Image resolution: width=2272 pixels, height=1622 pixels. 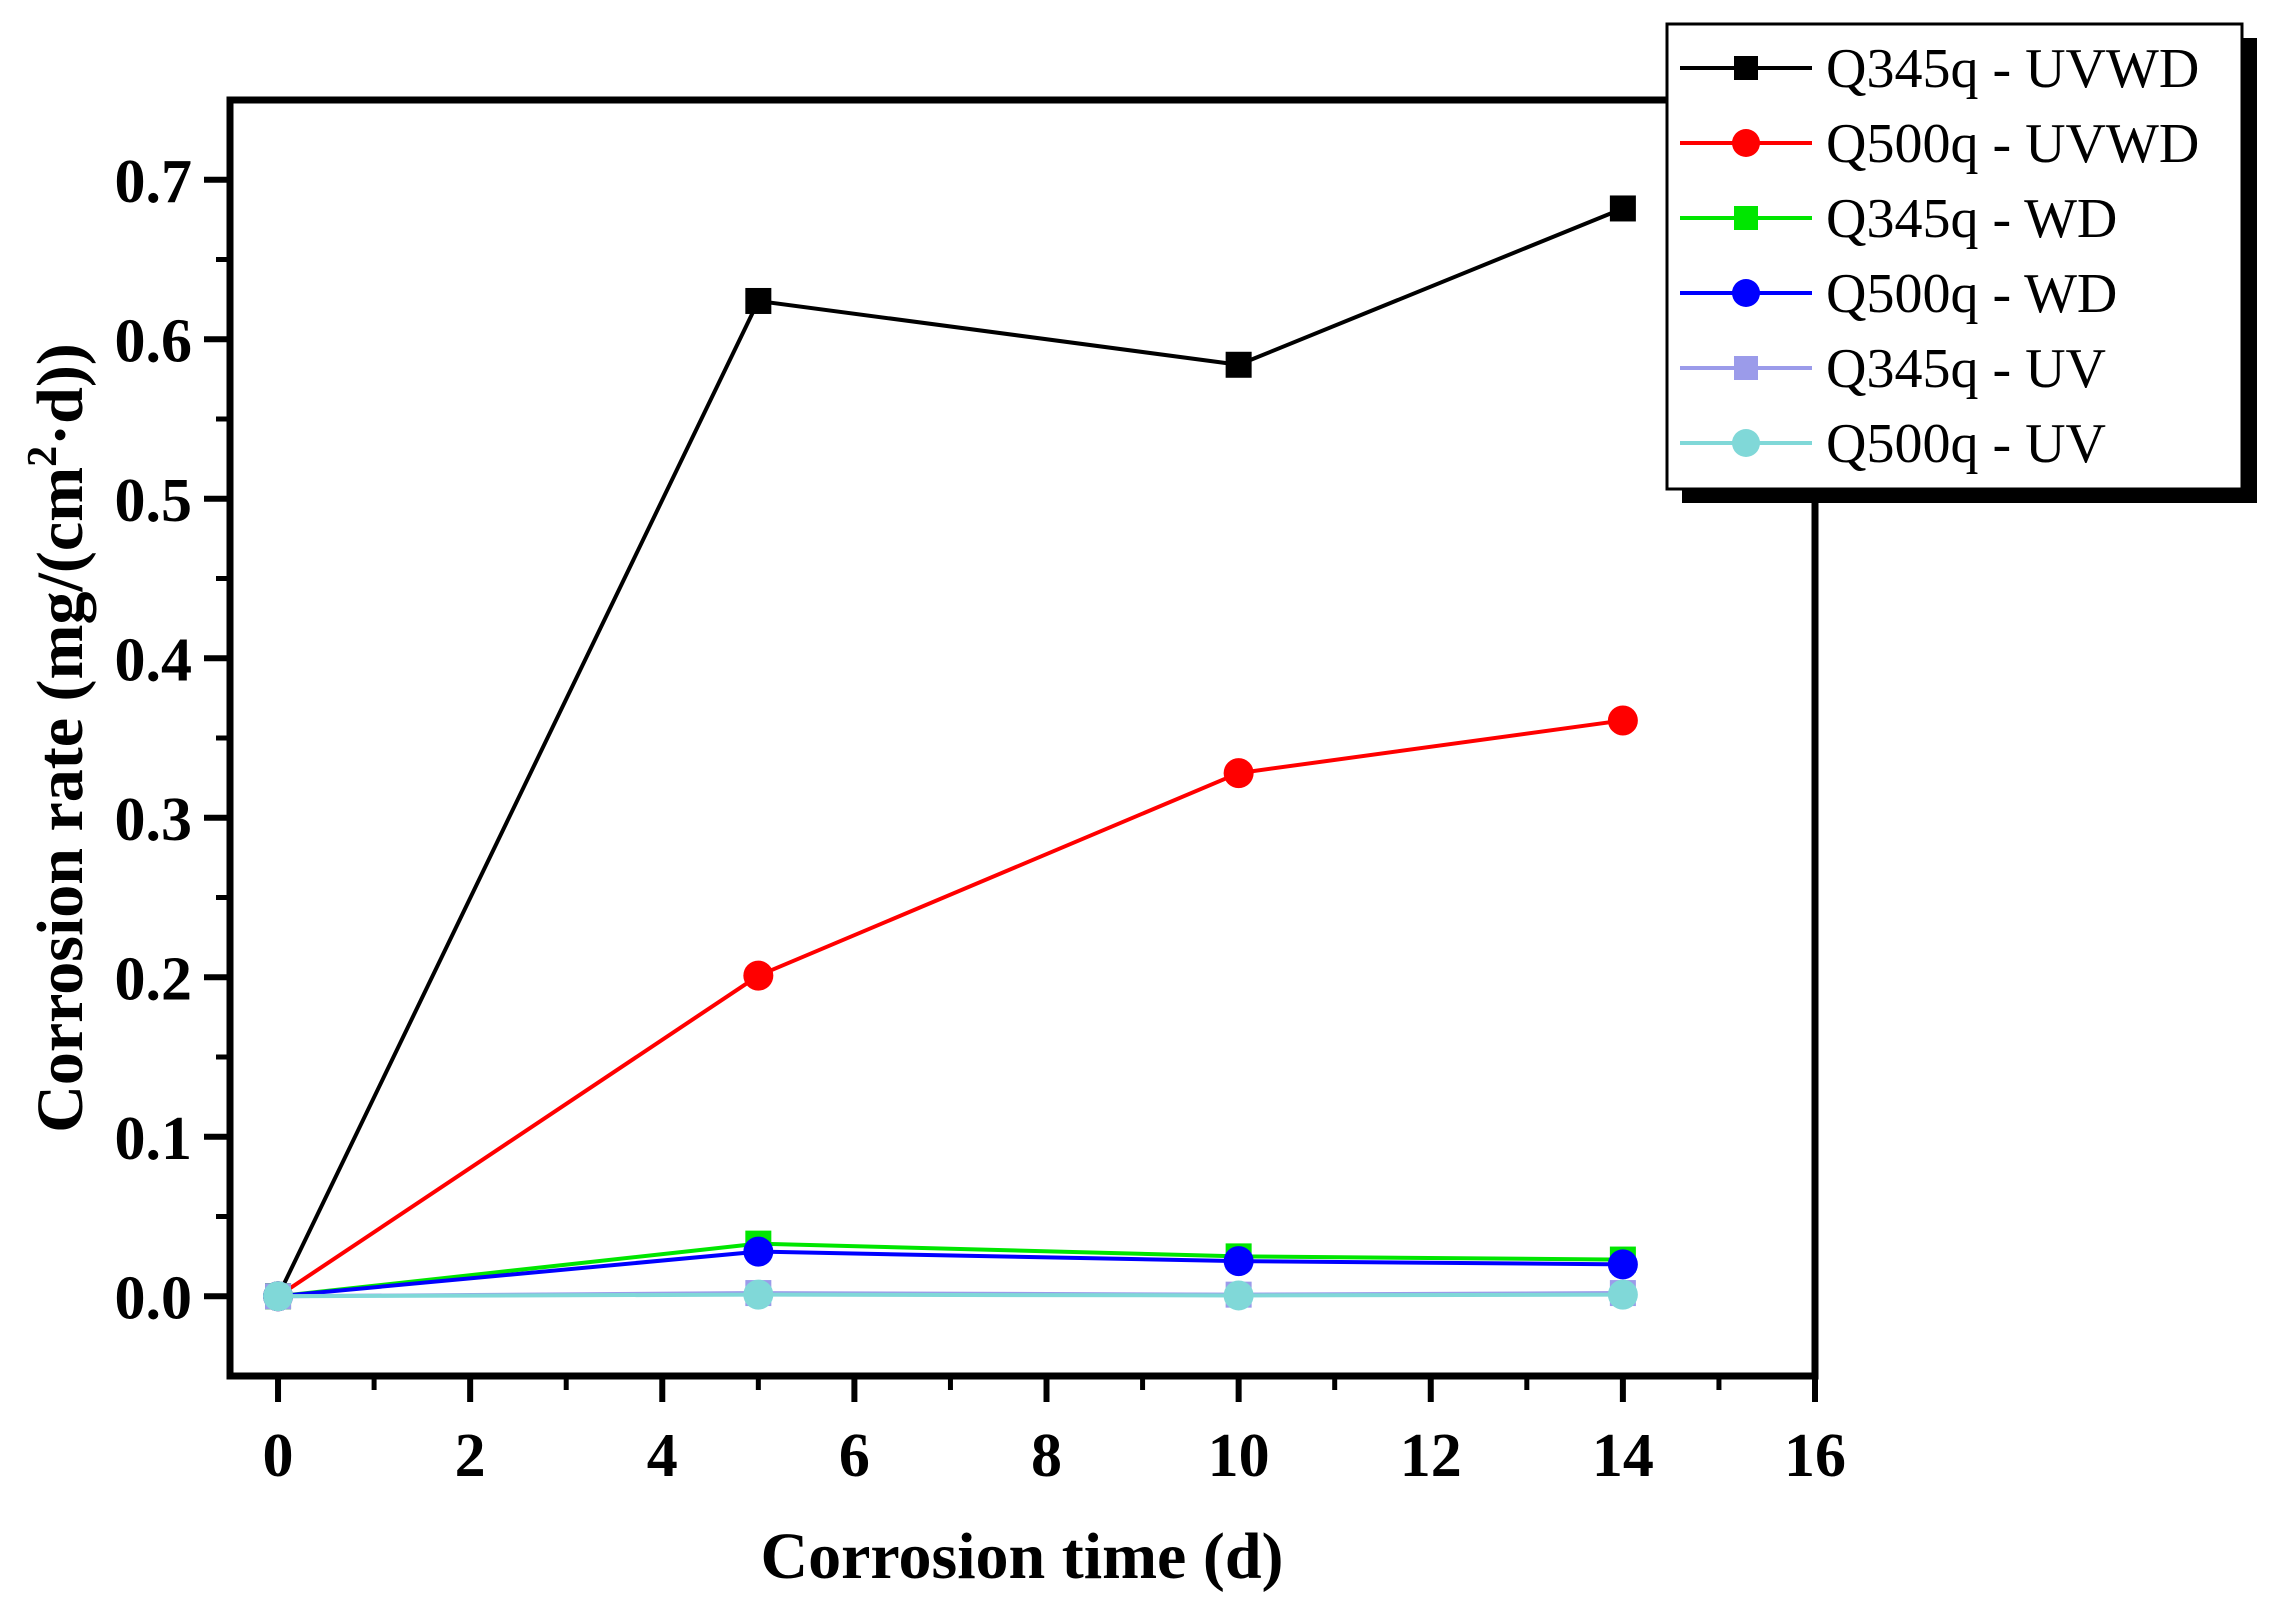 What do you see at coordinates (1966, 444) in the screenshot?
I see `legend-label: Q500q - UV` at bounding box center [1966, 444].